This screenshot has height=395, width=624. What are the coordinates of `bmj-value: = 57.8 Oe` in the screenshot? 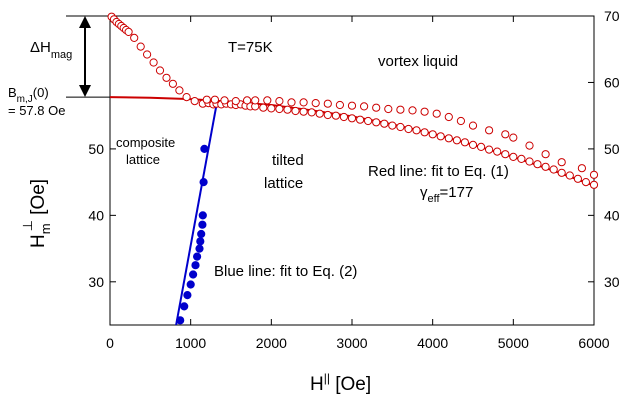 It's located at (36, 110).